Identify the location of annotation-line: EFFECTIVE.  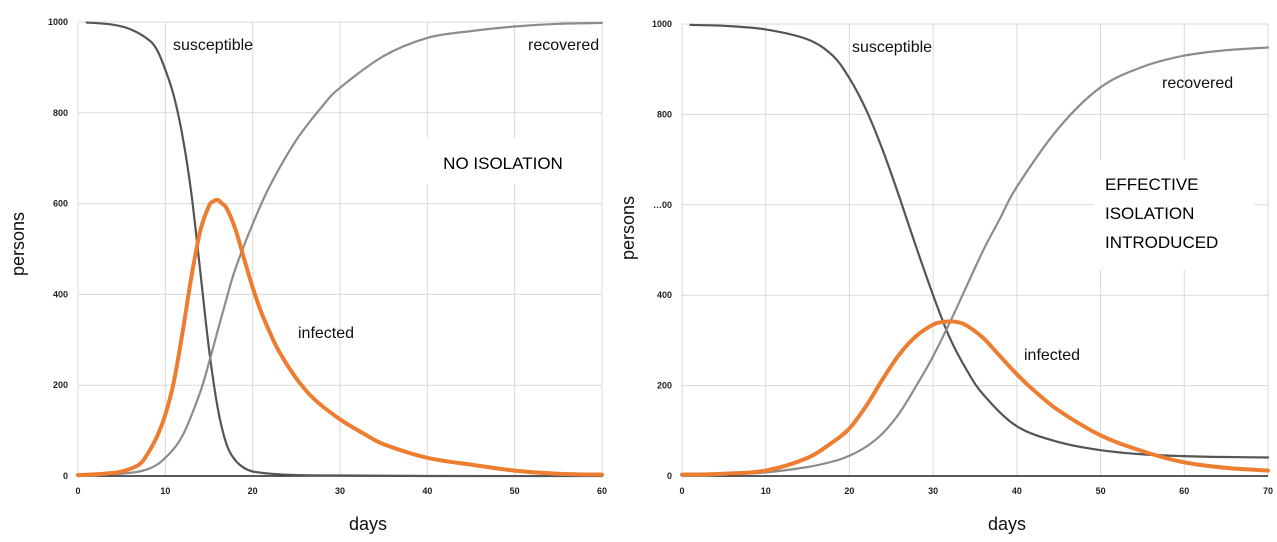
(1152, 184).